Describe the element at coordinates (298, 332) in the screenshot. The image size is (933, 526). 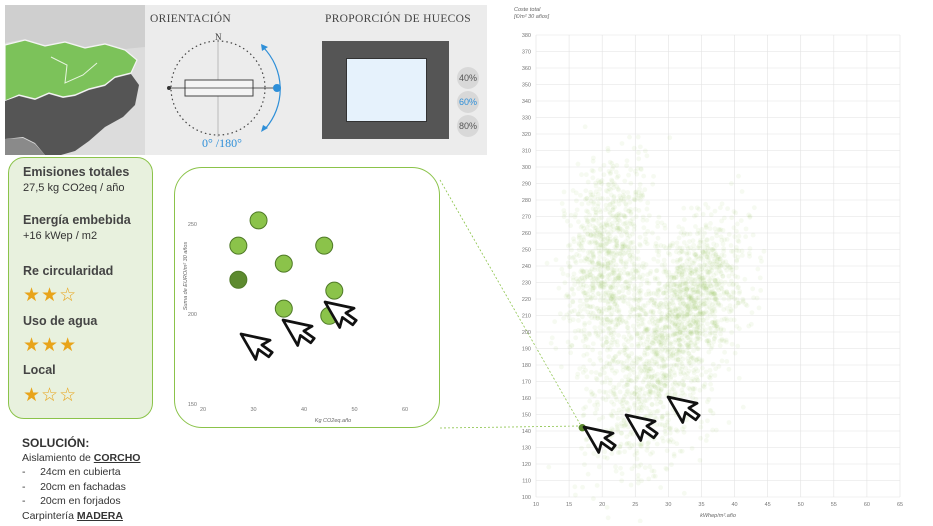
I see `pointer-cursor-icon` at that location.